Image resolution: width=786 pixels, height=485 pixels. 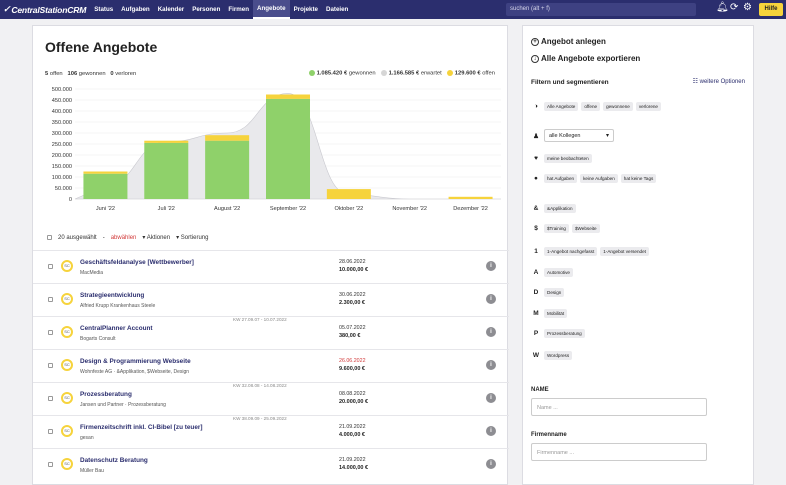 I want to click on offer-title: CentralPlanner Account, so click(x=116, y=328).